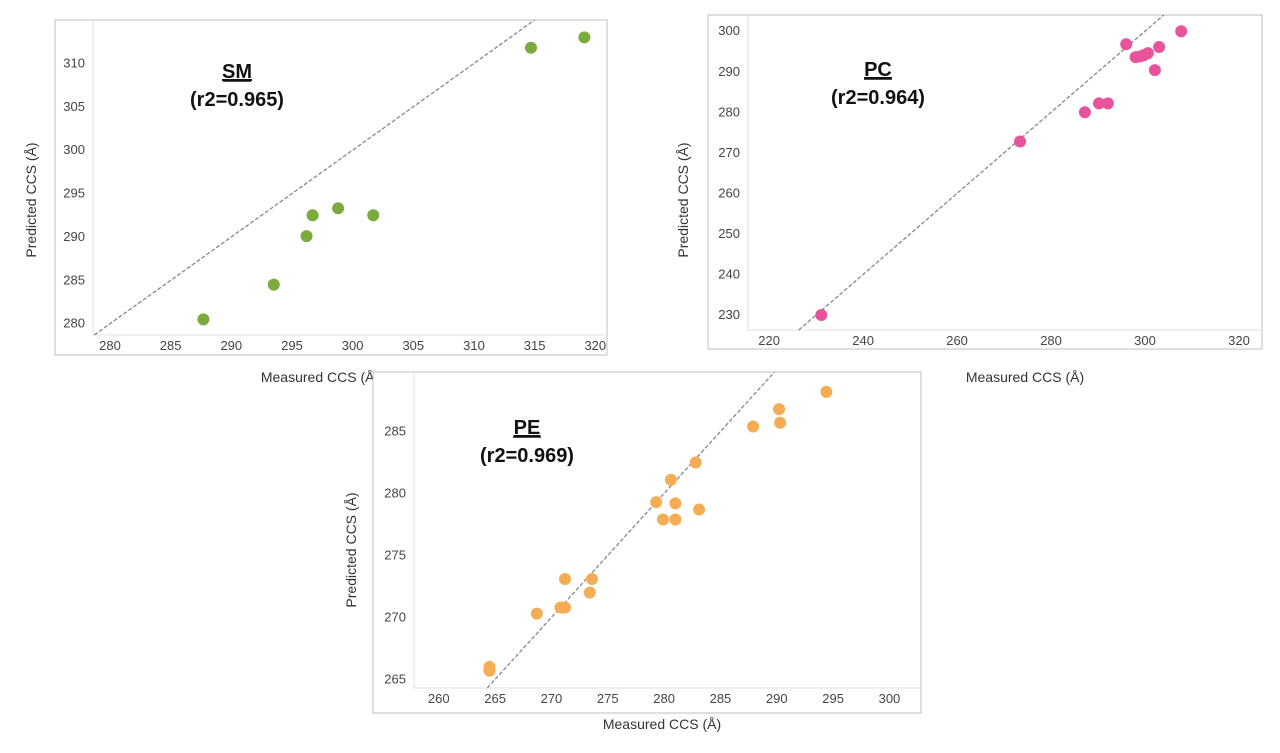 The height and width of the screenshot is (753, 1280). What do you see at coordinates (729, 233) in the screenshot?
I see `y-tick-label: 250` at bounding box center [729, 233].